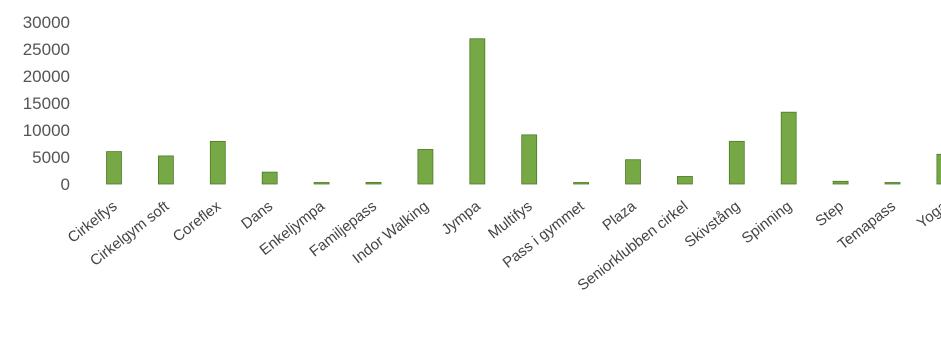 This screenshot has height=360, width=941. I want to click on y-tick-label: 5000, so click(51, 157).